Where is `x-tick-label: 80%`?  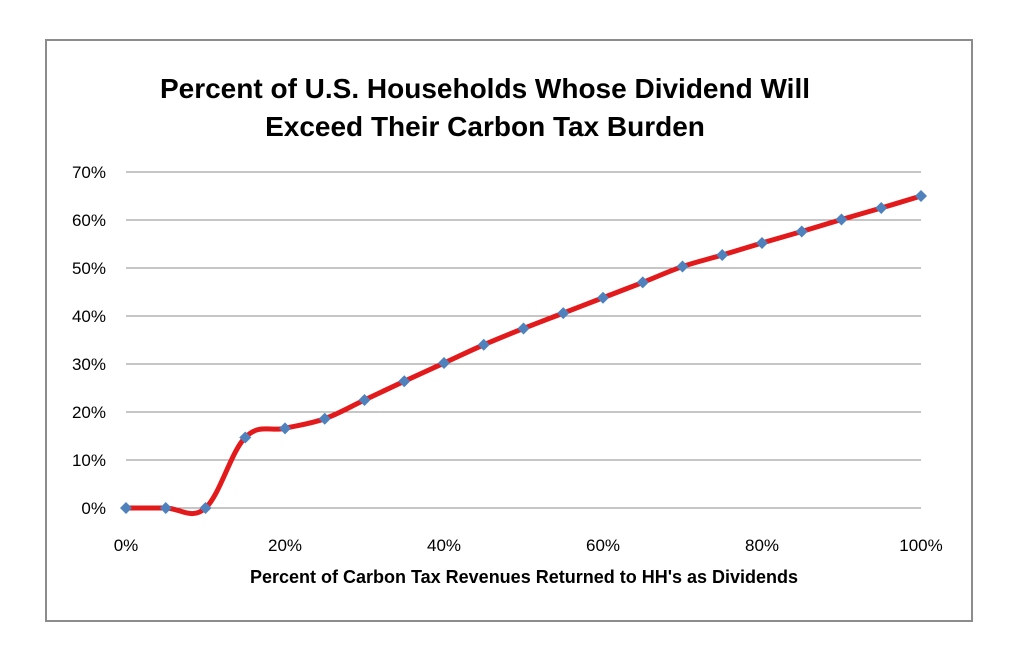 x-tick-label: 80% is located at coordinates (762, 545).